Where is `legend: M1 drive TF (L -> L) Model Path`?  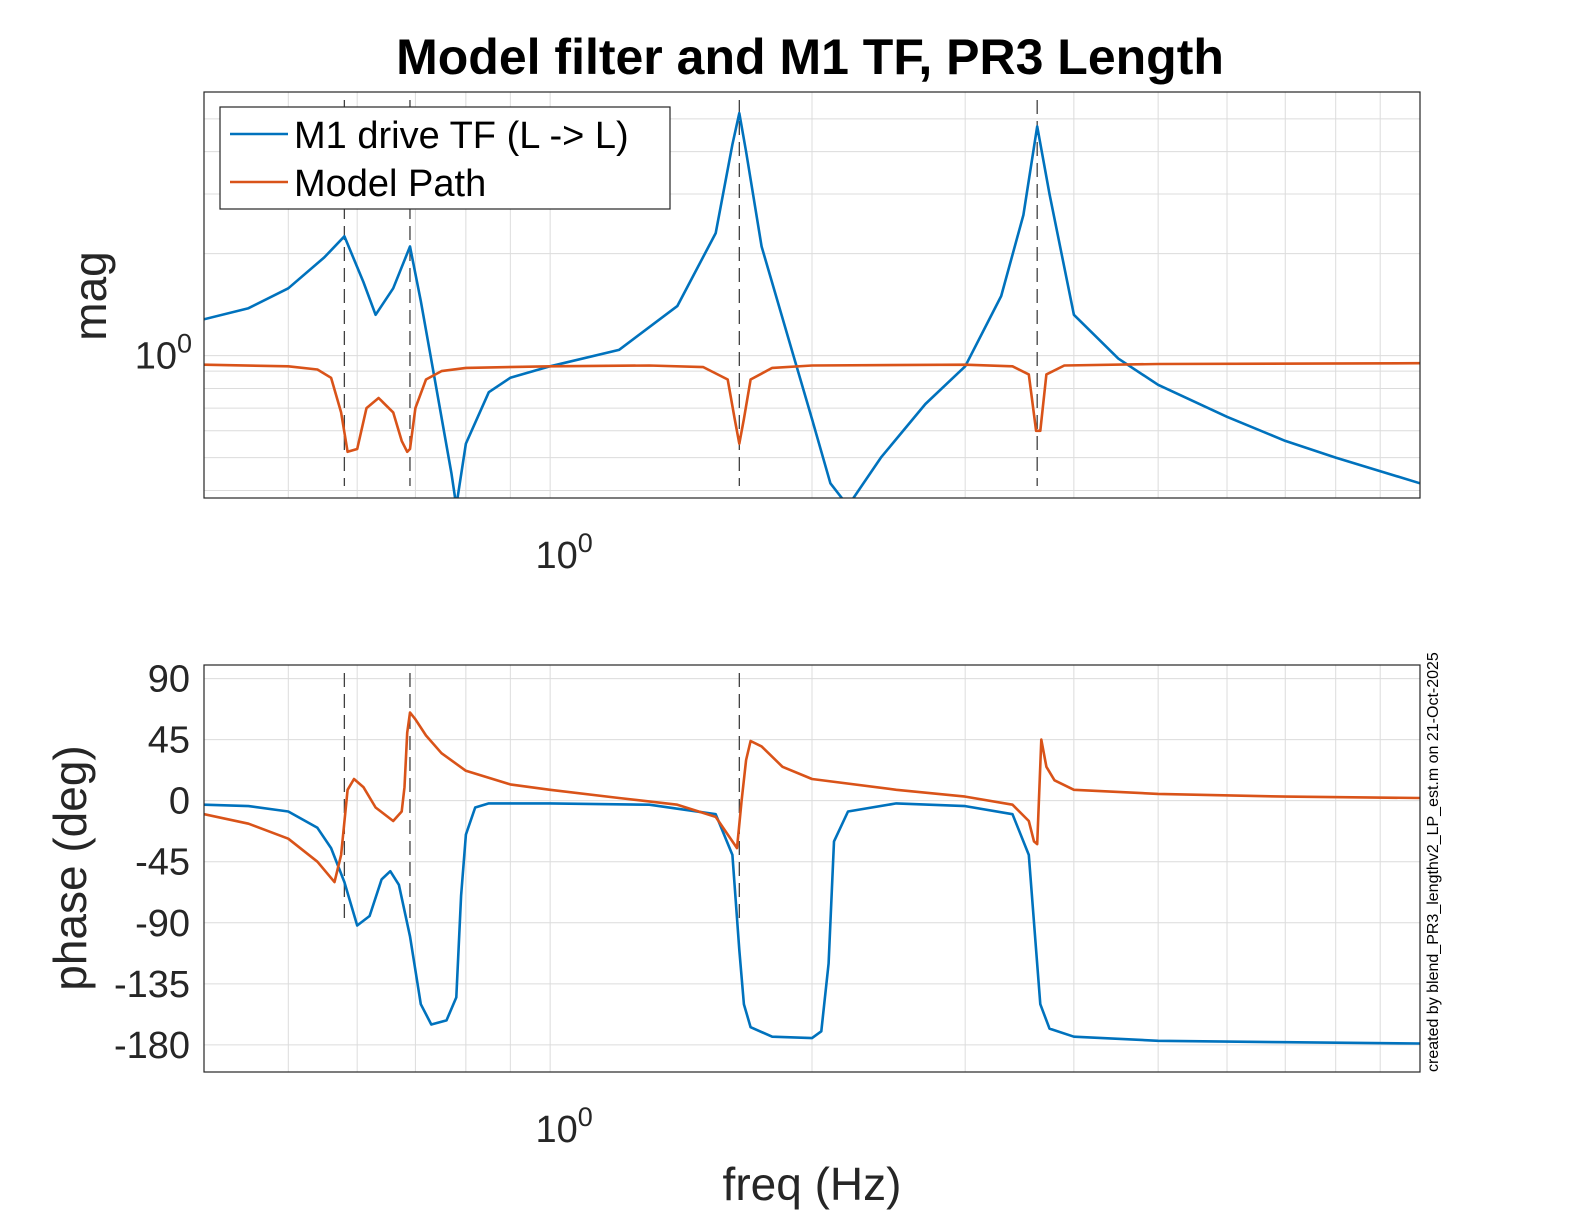
legend: M1 drive TF (L -> L) Model Path is located at coordinates (445, 158).